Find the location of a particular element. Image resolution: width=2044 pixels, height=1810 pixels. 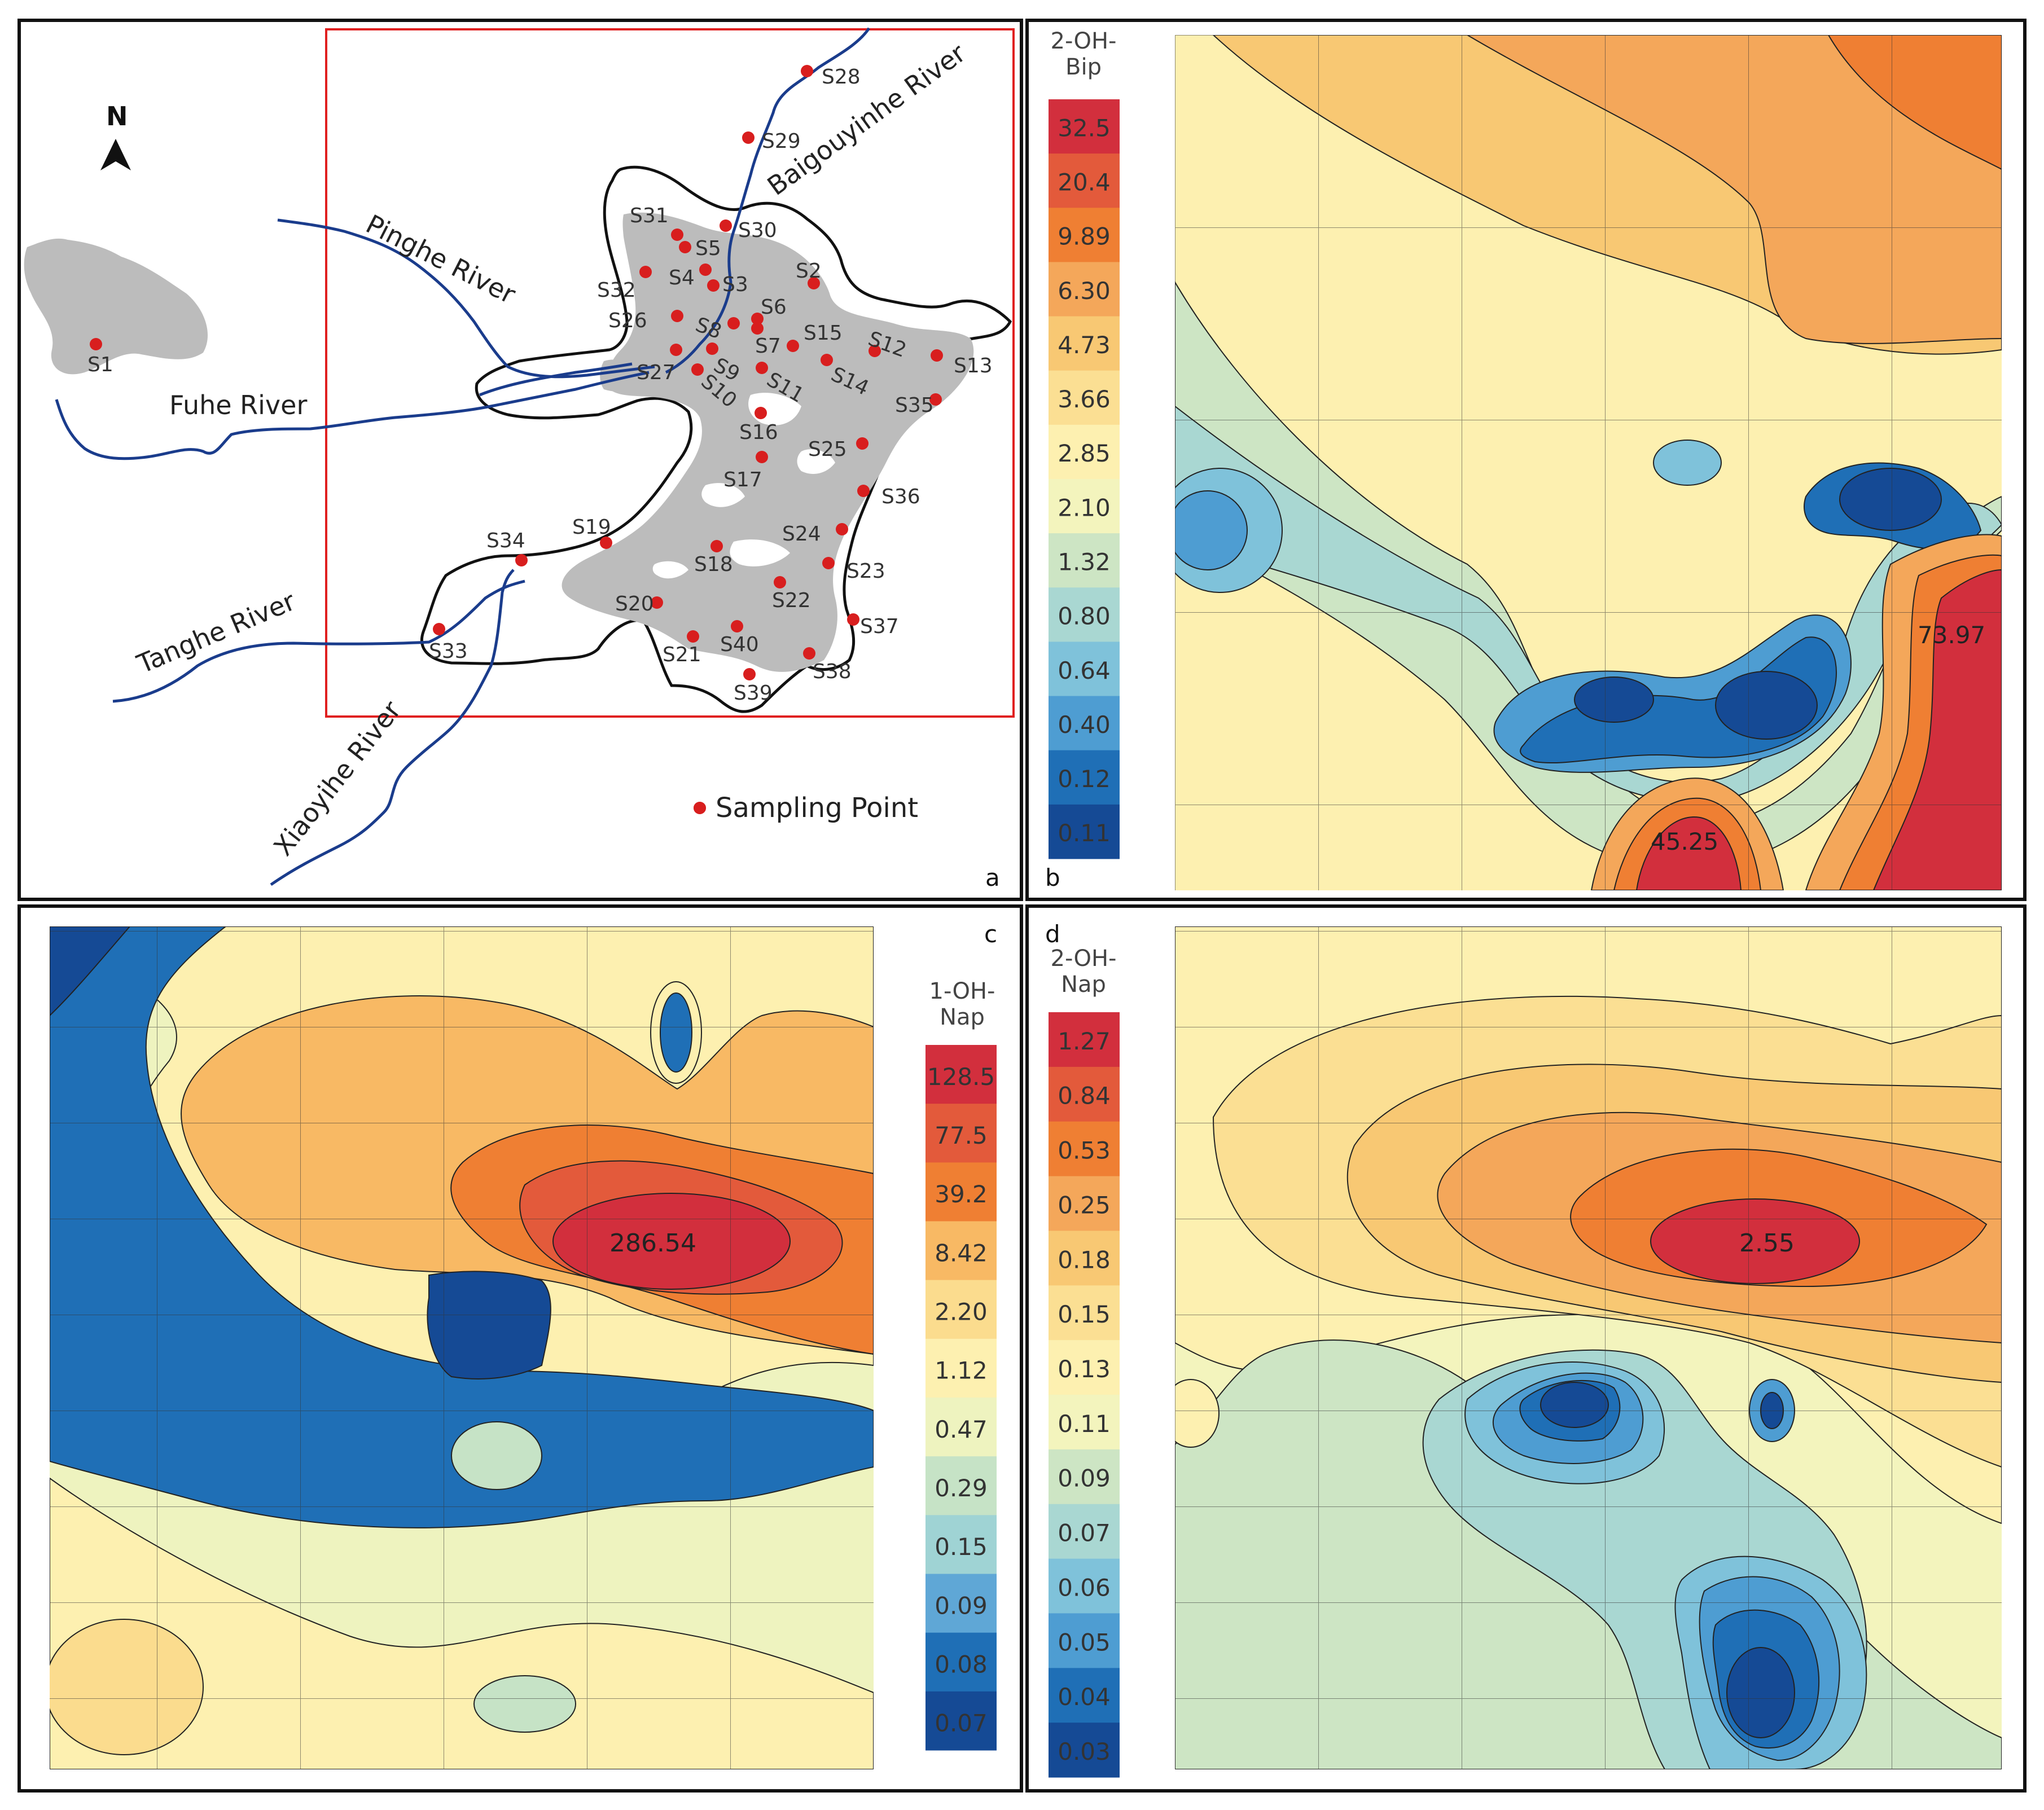

site-label: S17 is located at coordinates (742, 479).